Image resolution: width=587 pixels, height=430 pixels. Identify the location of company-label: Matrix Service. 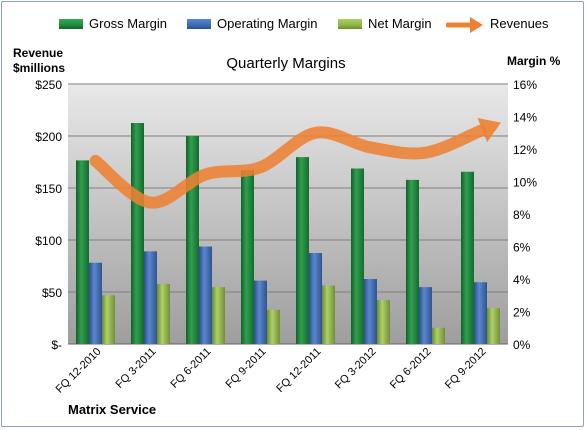
(112, 409).